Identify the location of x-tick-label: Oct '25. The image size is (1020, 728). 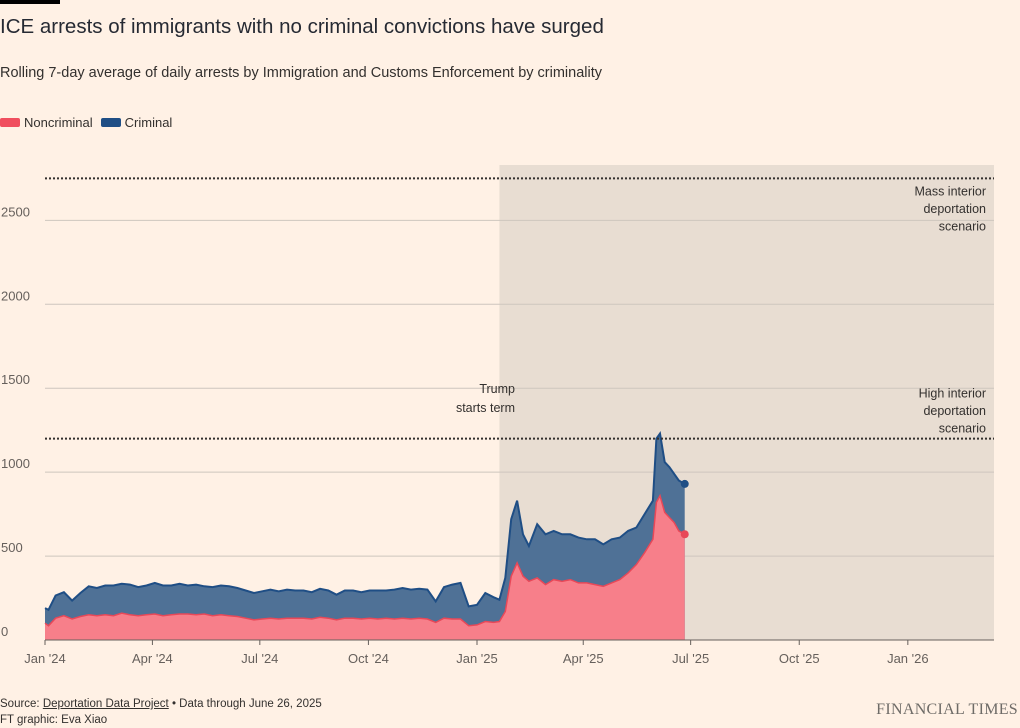
(799, 658).